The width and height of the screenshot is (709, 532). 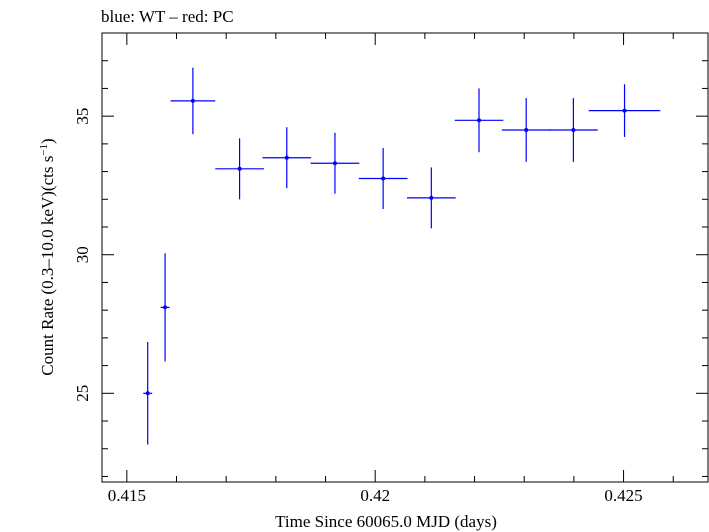 I want to click on y-axis-label: Count Rate (0.3–10.0 keV)(cts s−1), so click(x=47, y=256).